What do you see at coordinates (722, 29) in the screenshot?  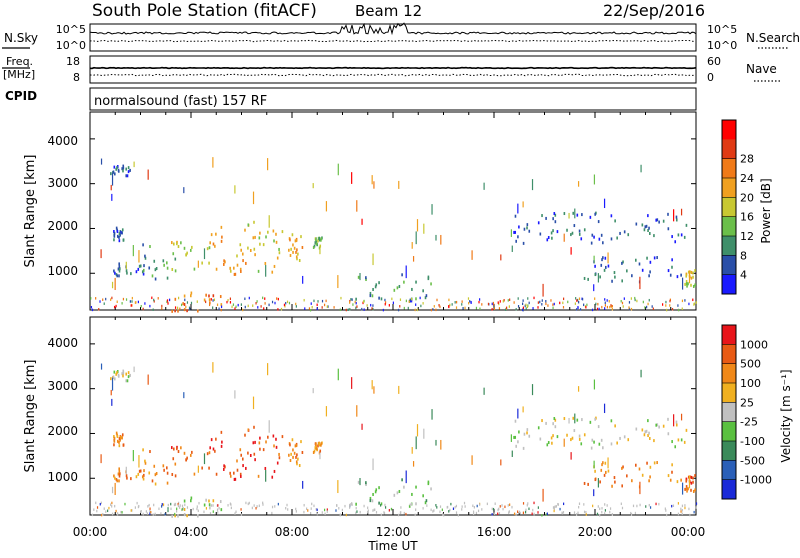 I see `nsearch-tick-high: 10^5` at bounding box center [722, 29].